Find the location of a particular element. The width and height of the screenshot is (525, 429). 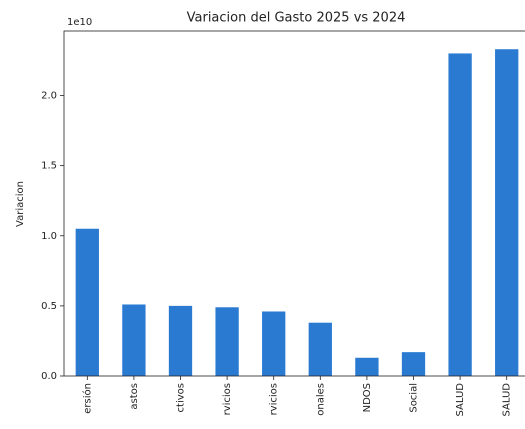

y-tick-label: 2.0 is located at coordinates (49, 96).